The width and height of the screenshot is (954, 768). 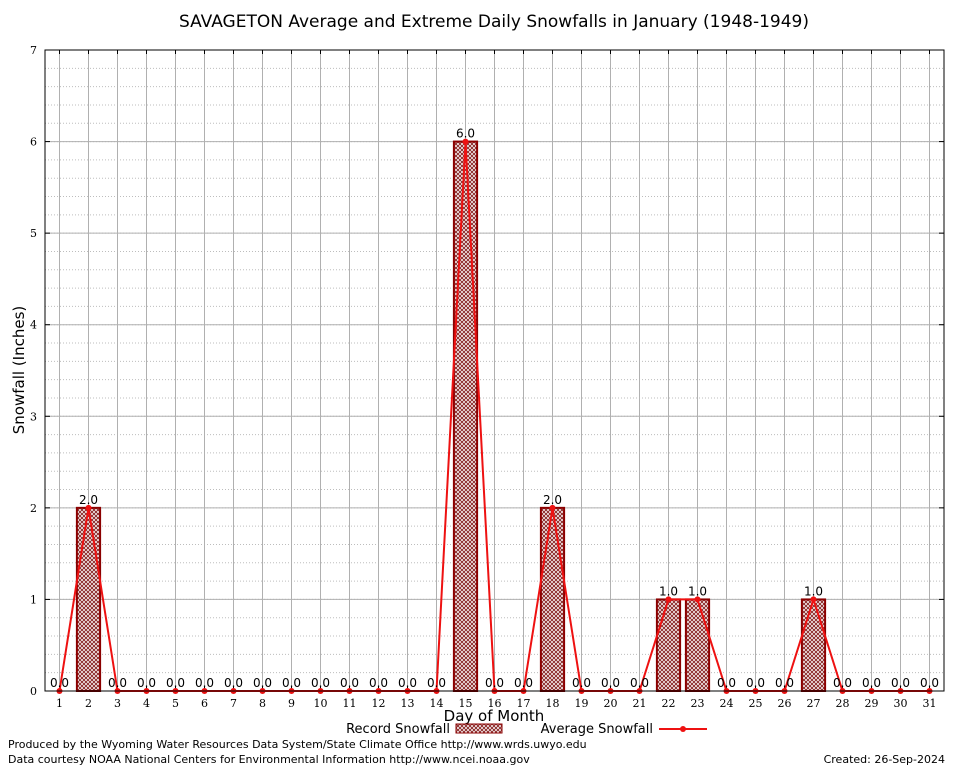 I want to click on y-tick-label: 2, so click(x=33, y=508).